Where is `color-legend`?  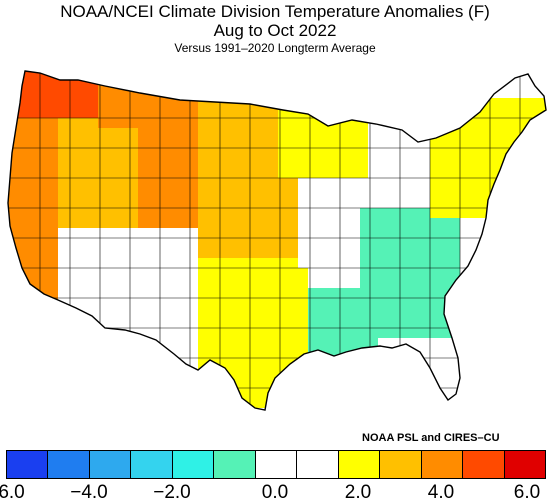 color-legend is located at coordinates (276, 464).